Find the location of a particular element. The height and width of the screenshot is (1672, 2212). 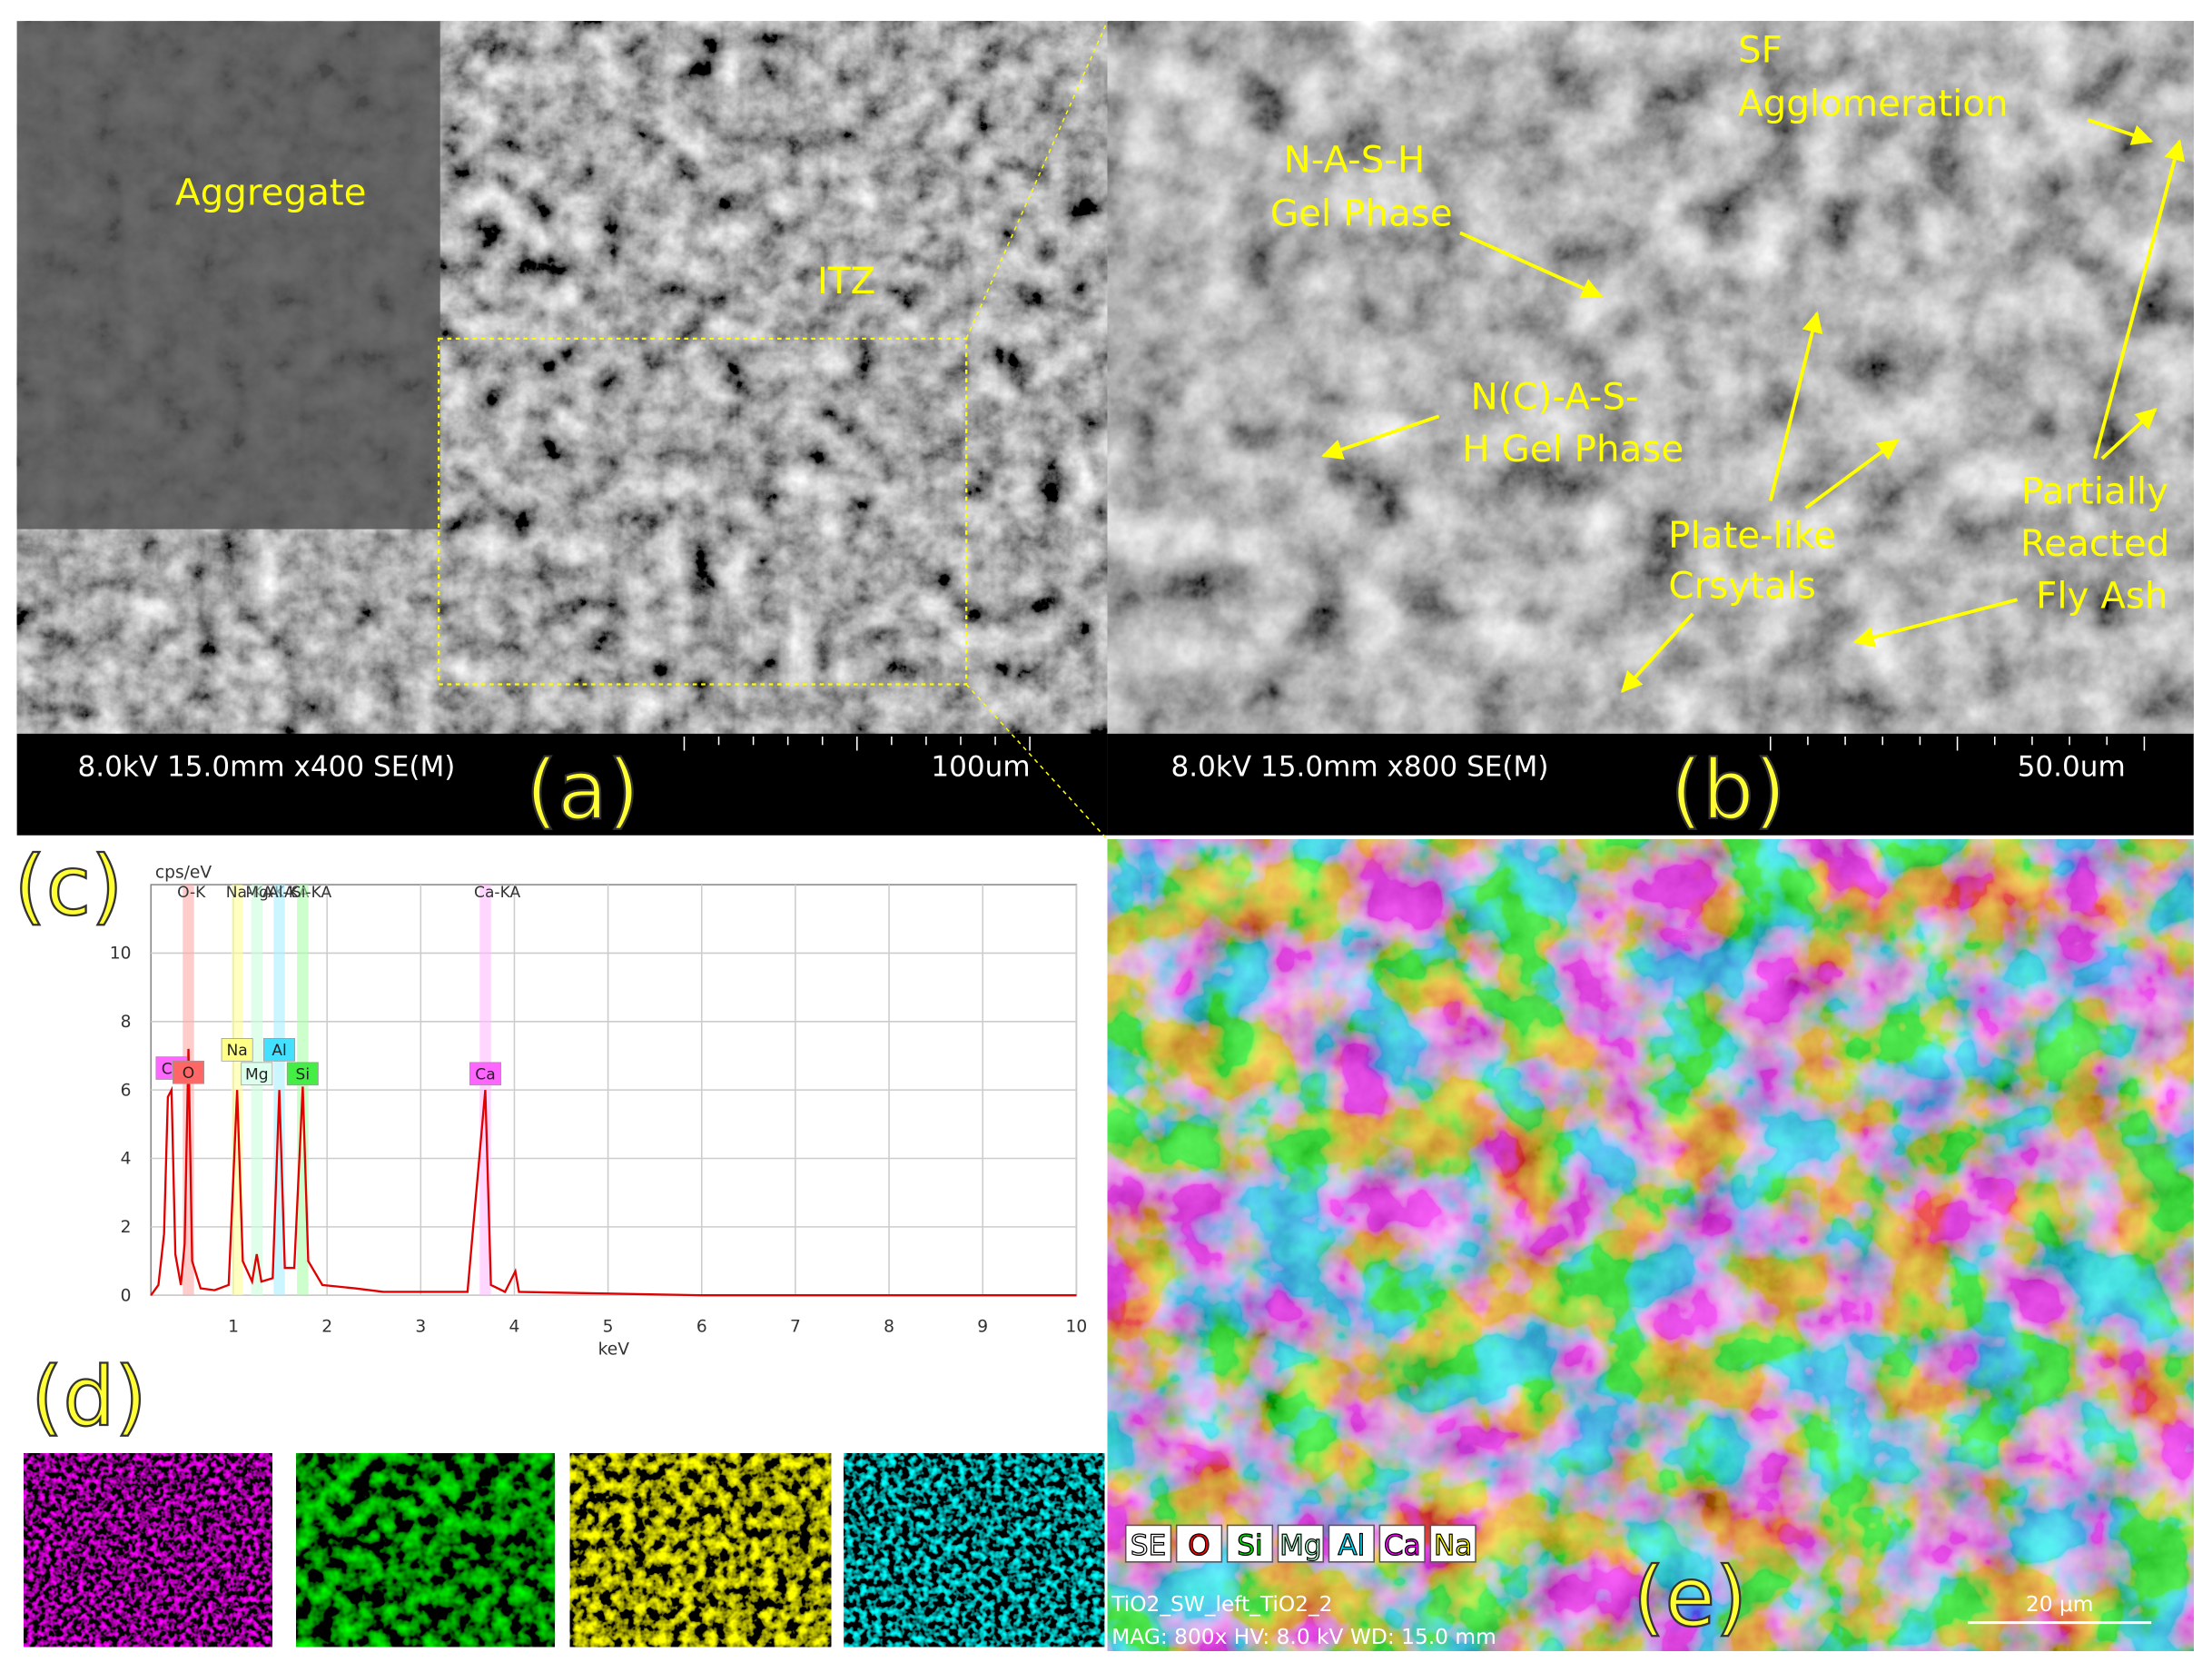

legend-label: O is located at coordinates (1199, 1545).